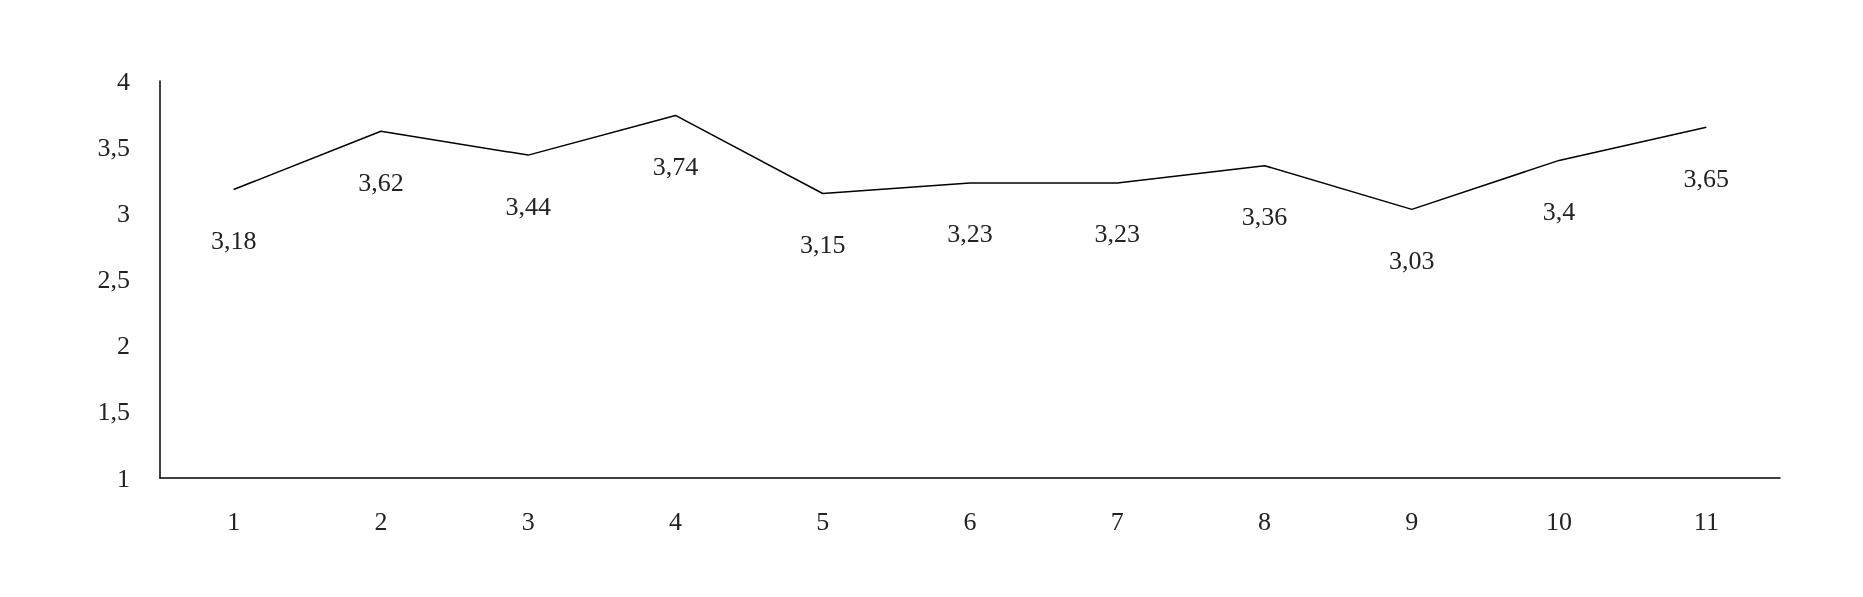  What do you see at coordinates (675, 166) in the screenshot?
I see `data-label: 3,74` at bounding box center [675, 166].